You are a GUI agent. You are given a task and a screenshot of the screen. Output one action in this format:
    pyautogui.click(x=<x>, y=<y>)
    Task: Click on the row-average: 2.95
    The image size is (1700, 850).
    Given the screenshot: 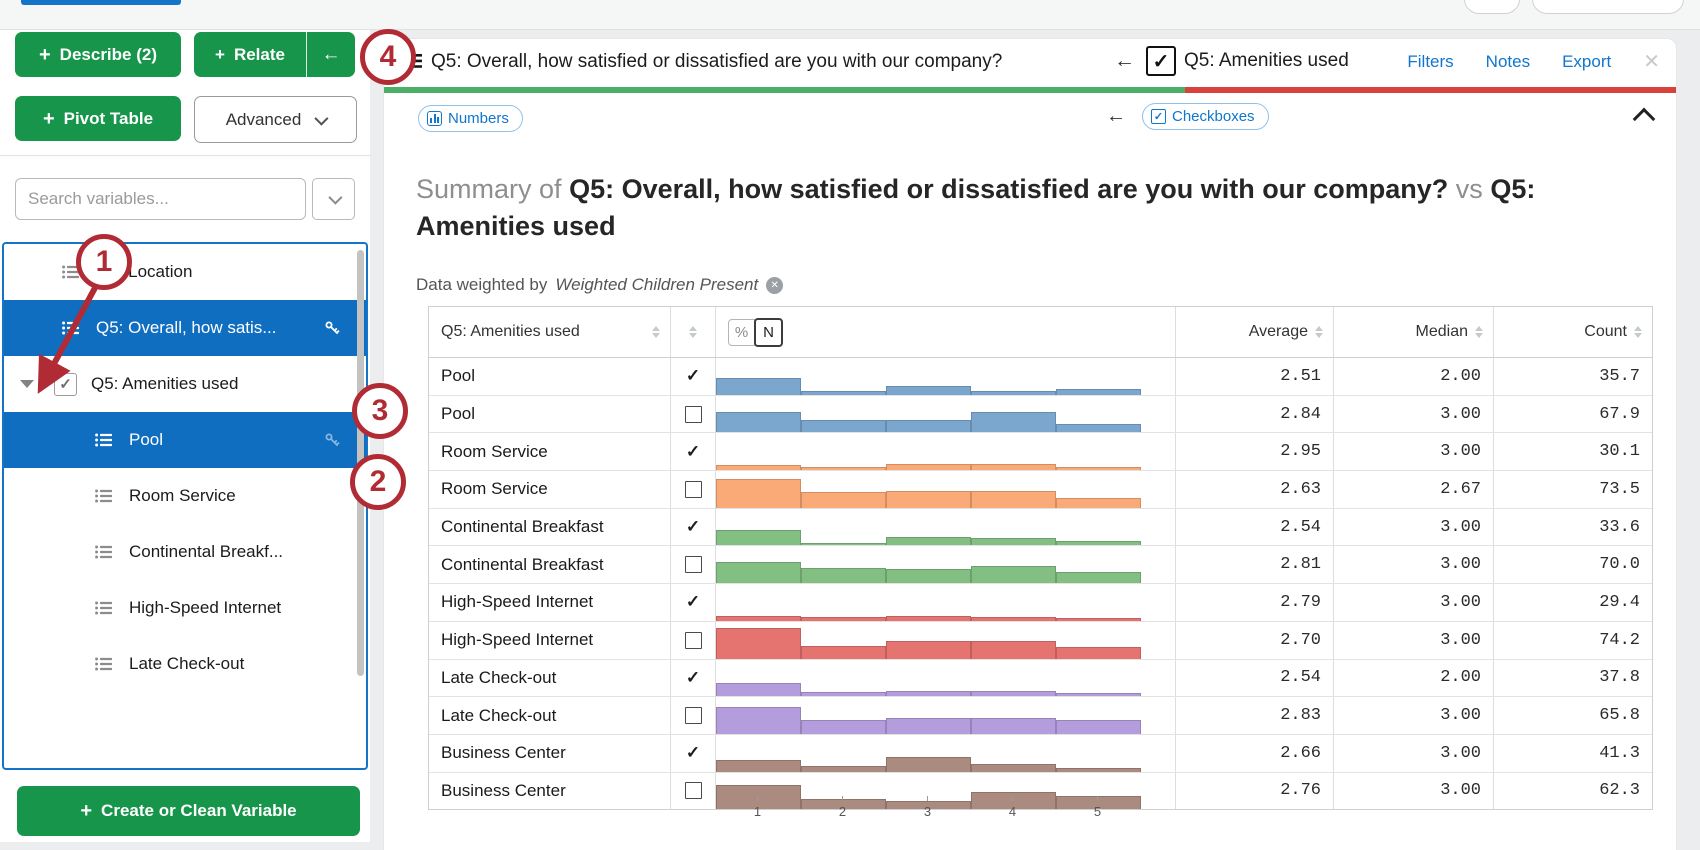 What is the action you would take?
    pyautogui.click(x=1255, y=452)
    